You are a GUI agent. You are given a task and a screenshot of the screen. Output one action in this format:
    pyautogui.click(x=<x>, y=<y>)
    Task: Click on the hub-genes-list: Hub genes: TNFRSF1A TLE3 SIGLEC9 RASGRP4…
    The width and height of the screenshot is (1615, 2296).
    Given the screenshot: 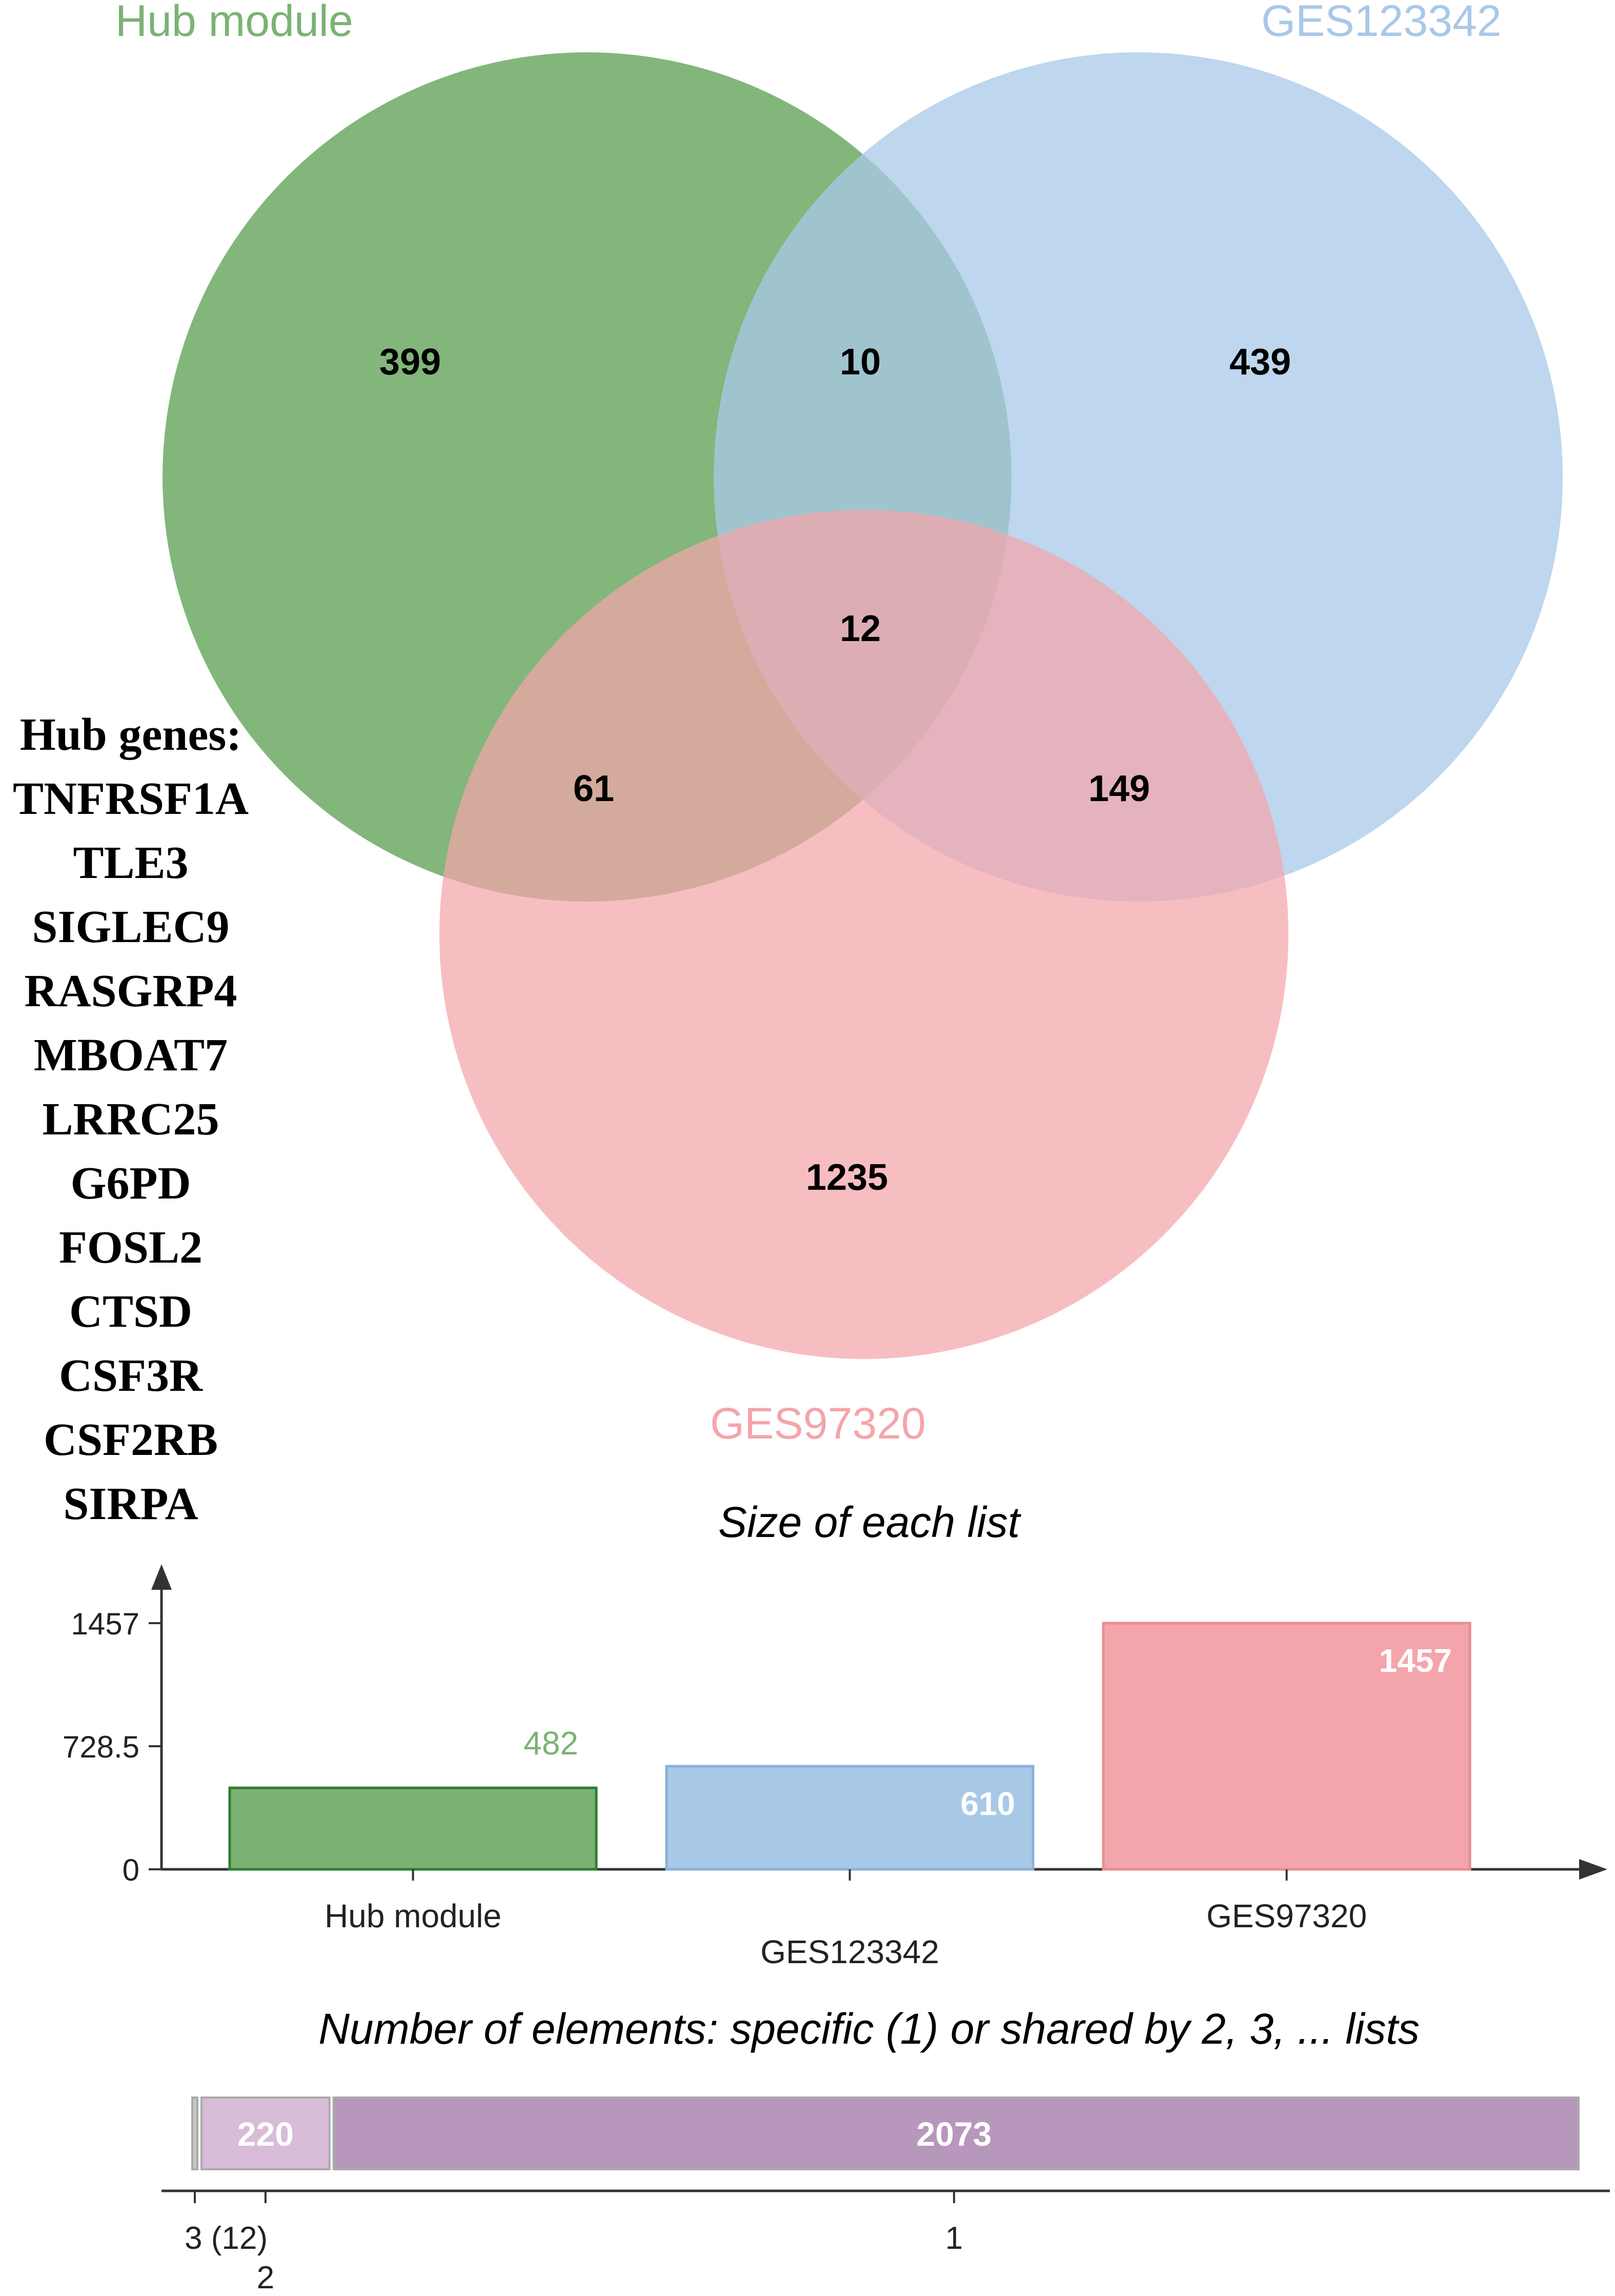 What is the action you would take?
    pyautogui.click(x=131, y=1119)
    